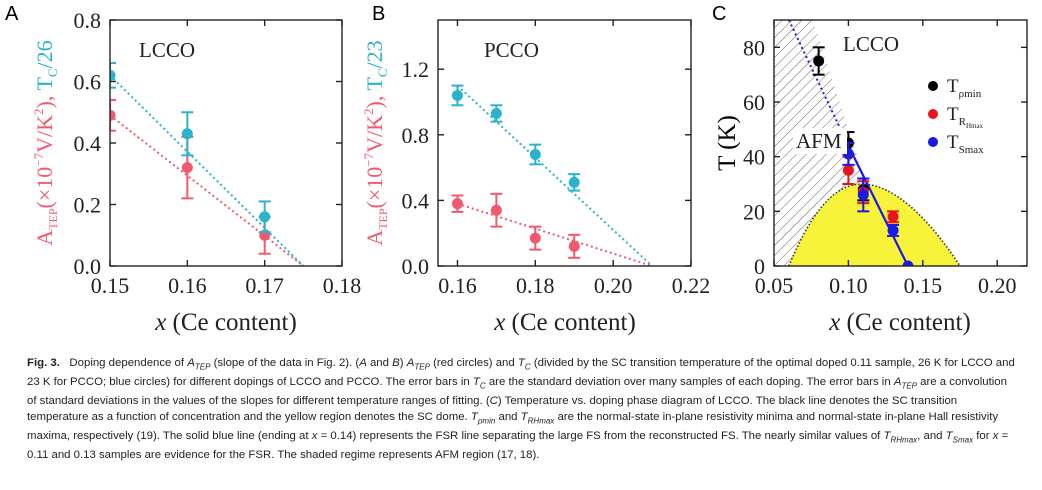  What do you see at coordinates (564, 322) in the screenshot?
I see `panel-b-xlabel: x (Ce content)` at bounding box center [564, 322].